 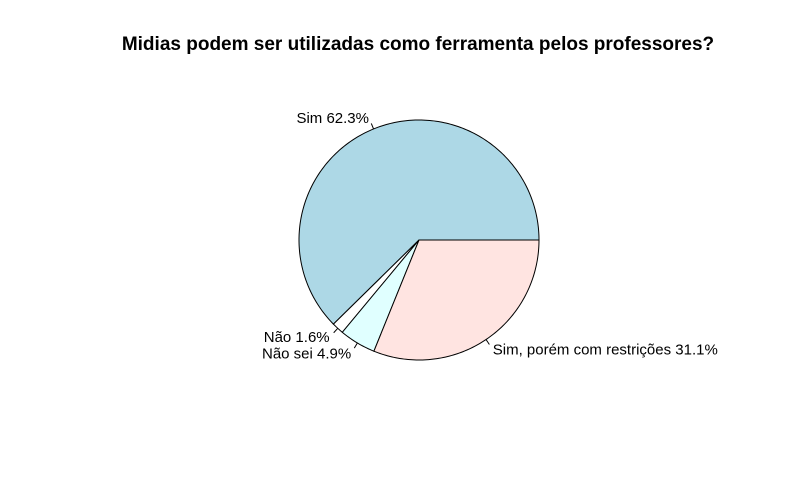 I want to click on pie-slices, so click(x=419, y=240).